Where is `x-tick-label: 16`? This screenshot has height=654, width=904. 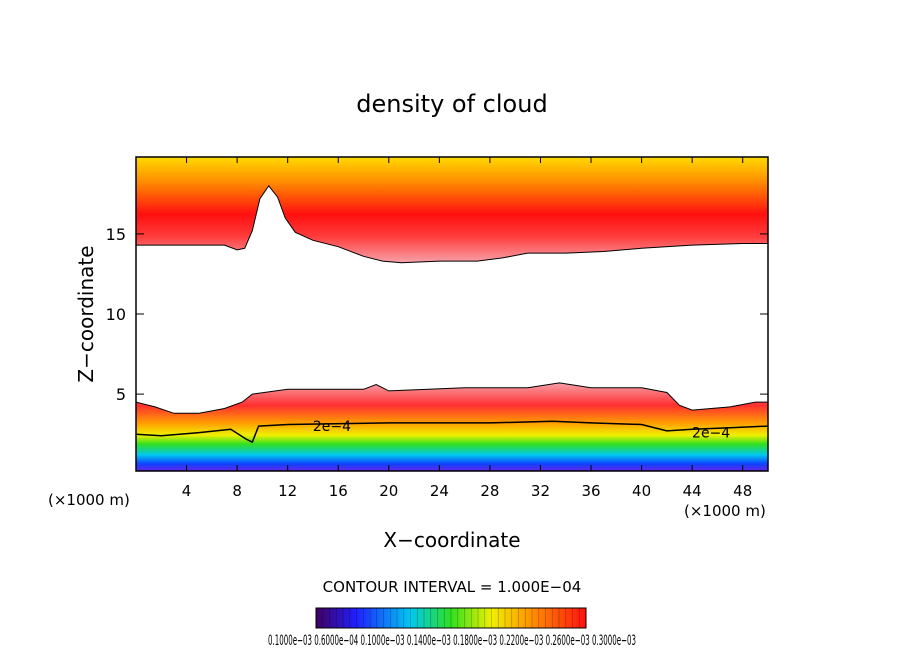 x-tick-label: 16 is located at coordinates (338, 491).